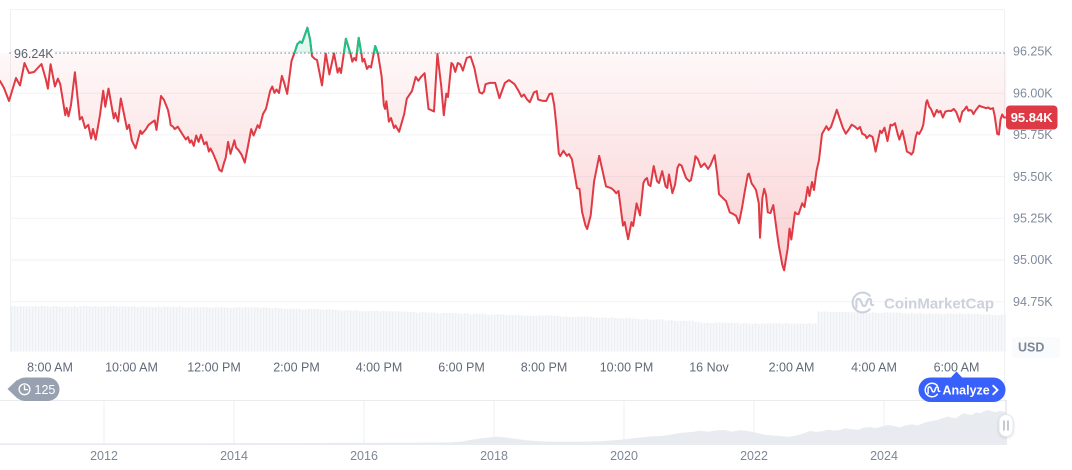 This screenshot has width=1072, height=470. What do you see at coordinates (627, 368) in the screenshot?
I see `svg-text: 10:00 PM` at bounding box center [627, 368].